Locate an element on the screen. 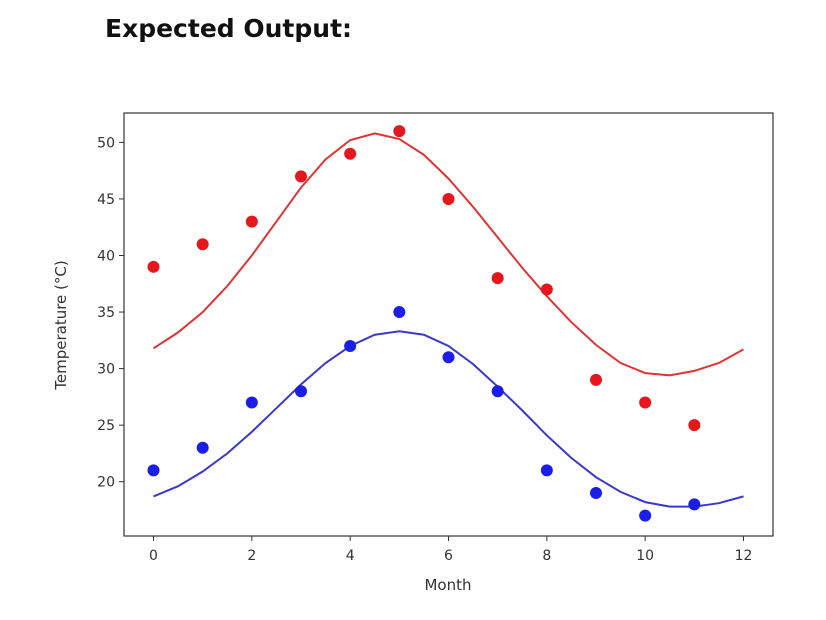 This screenshot has width=826, height=620. y-tick-label: 45 is located at coordinates (106, 200).